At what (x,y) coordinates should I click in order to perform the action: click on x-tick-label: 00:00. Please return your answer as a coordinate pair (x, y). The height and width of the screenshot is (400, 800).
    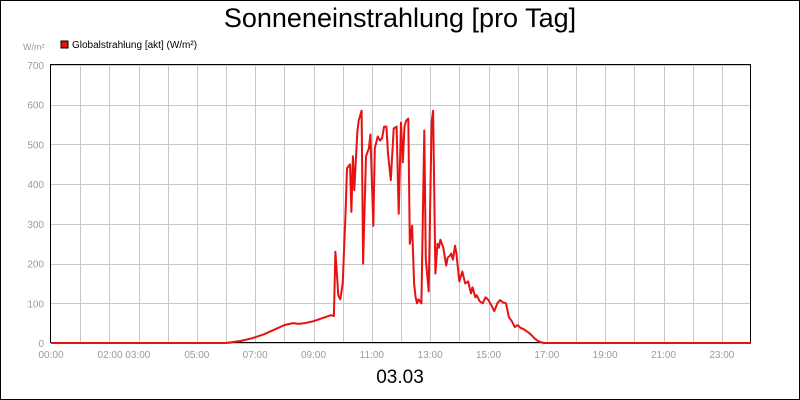
    Looking at the image, I should click on (50, 355).